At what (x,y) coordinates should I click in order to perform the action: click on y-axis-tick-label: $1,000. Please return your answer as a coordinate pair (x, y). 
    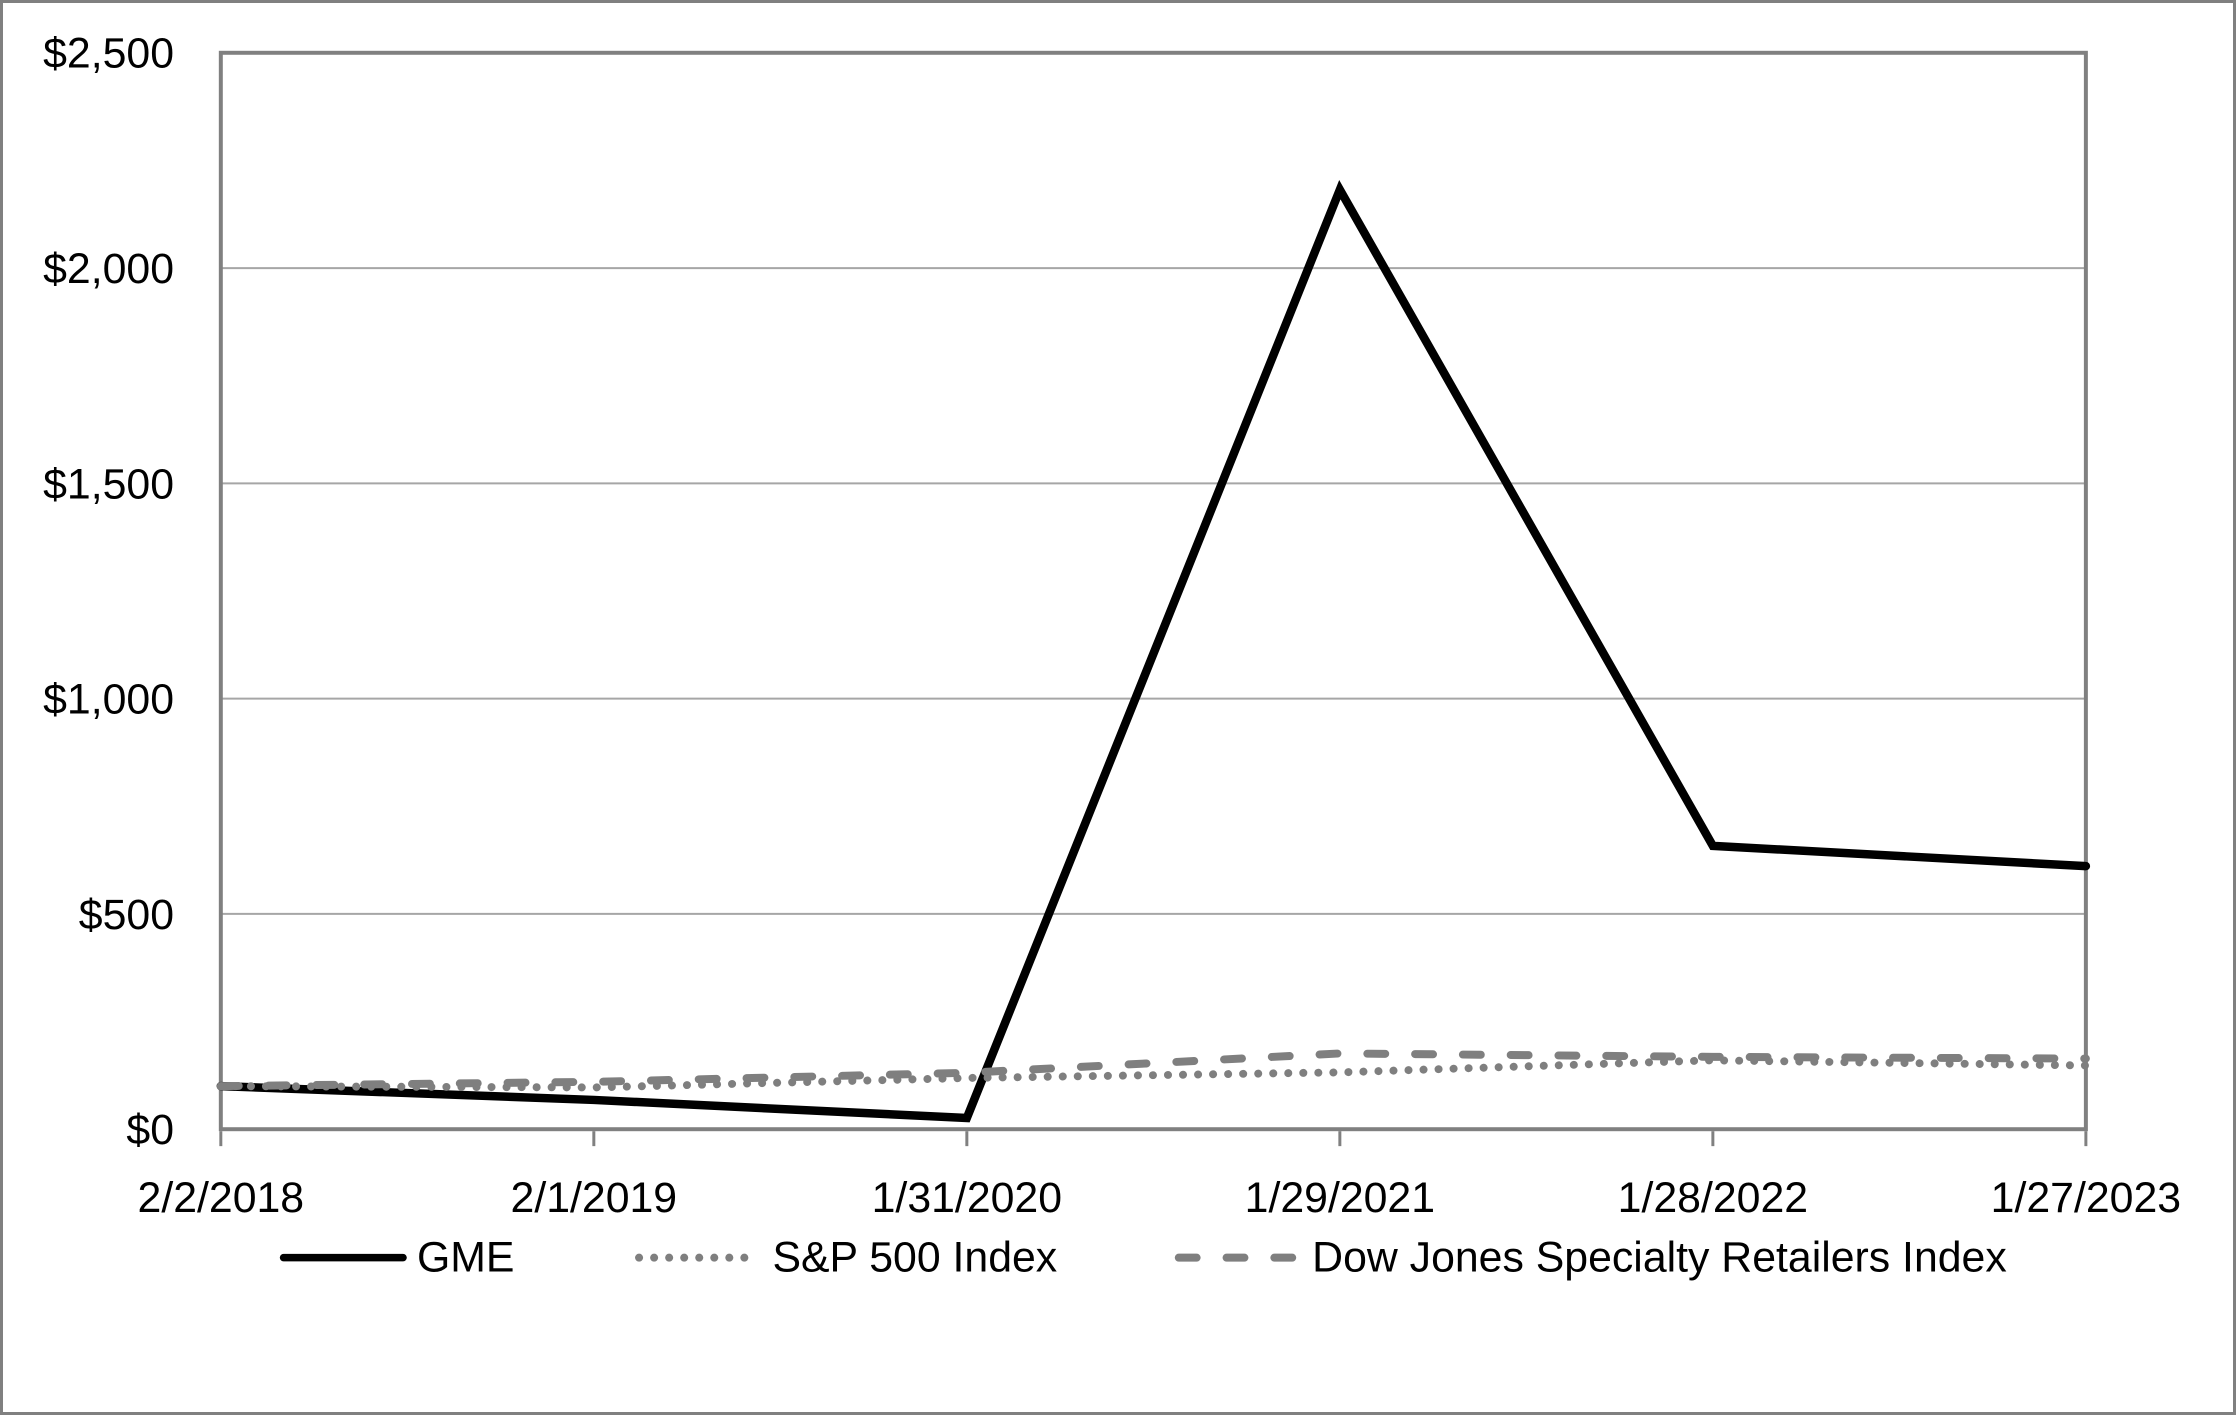
    Looking at the image, I should click on (108, 700).